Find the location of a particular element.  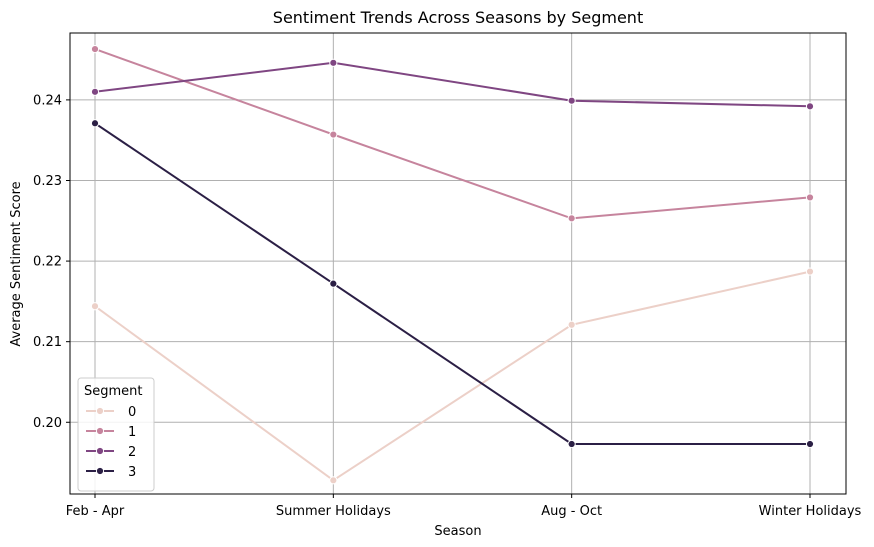

y-axis: 0.20 0.21 0.22 0.23 0.24 is located at coordinates (51, 262).